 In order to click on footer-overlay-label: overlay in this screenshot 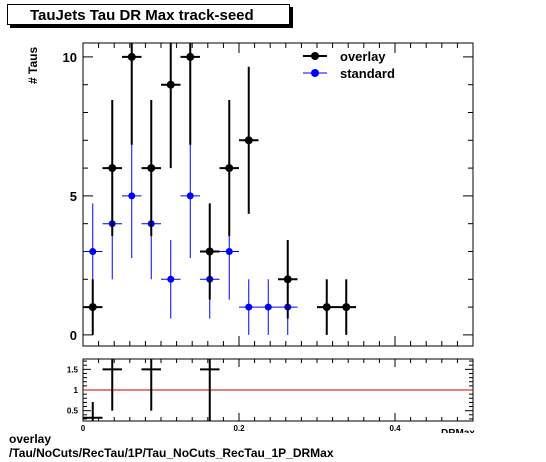, I will do `click(30, 439)`.